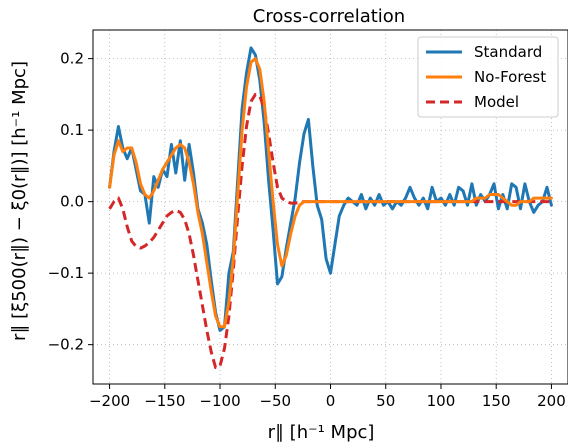 The image size is (568, 445). Describe the element at coordinates (496, 401) in the screenshot. I see `x-tick-label: 150` at that location.